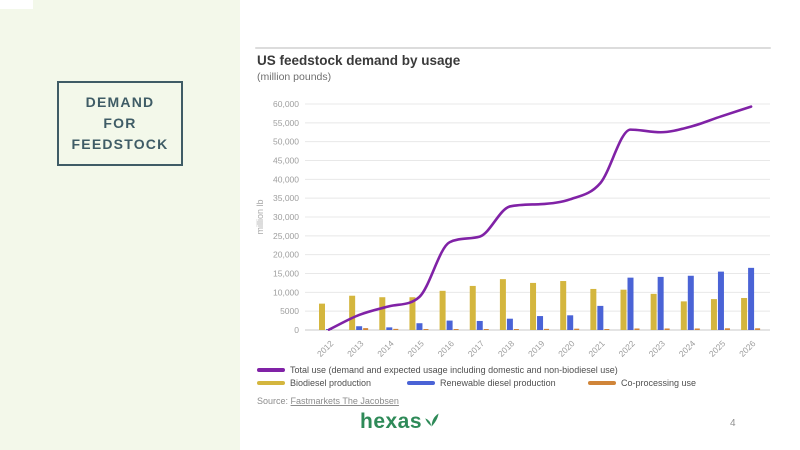  What do you see at coordinates (286, 123) in the screenshot?
I see `y-axis-tick-label: 55,000` at bounding box center [286, 123].